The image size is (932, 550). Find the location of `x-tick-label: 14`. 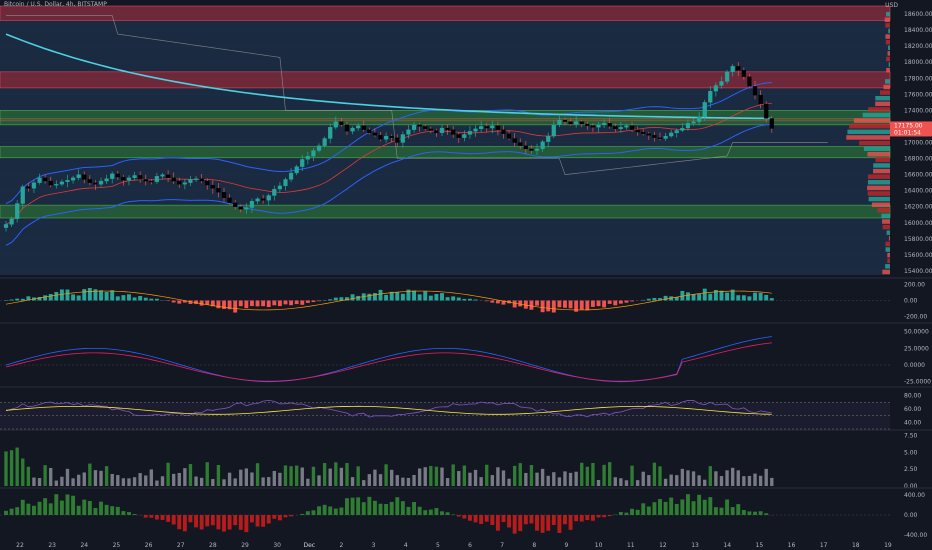

x-tick-label: 14 is located at coordinates (727, 545).